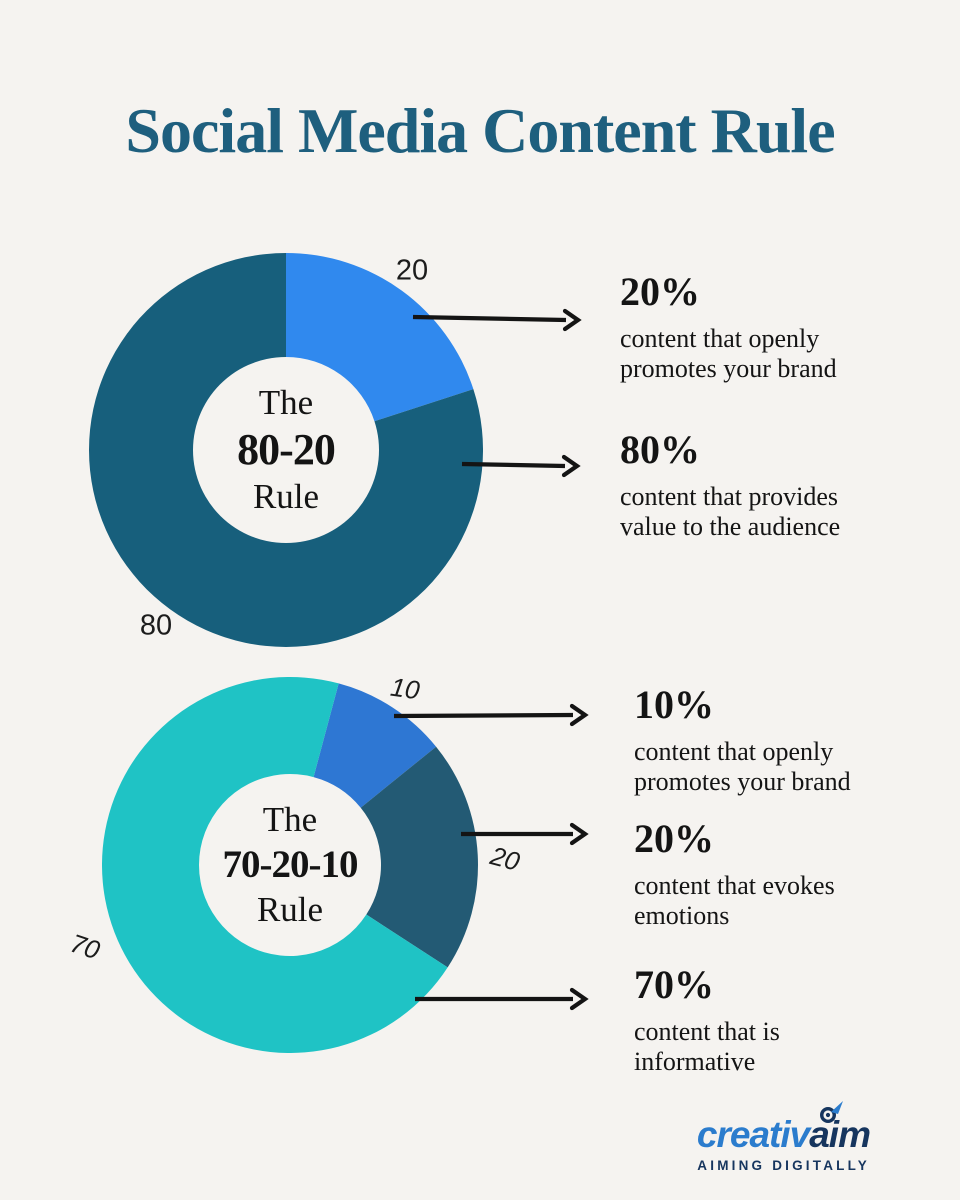 The width and height of the screenshot is (960, 1200). Describe the element at coordinates (660, 291) in the screenshot. I see `callout-20pct-value: 20%` at that location.